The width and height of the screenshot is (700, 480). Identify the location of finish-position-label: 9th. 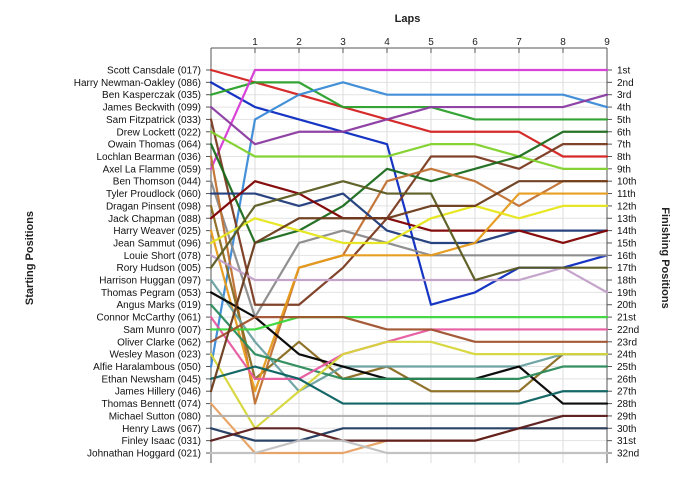
(624, 169).